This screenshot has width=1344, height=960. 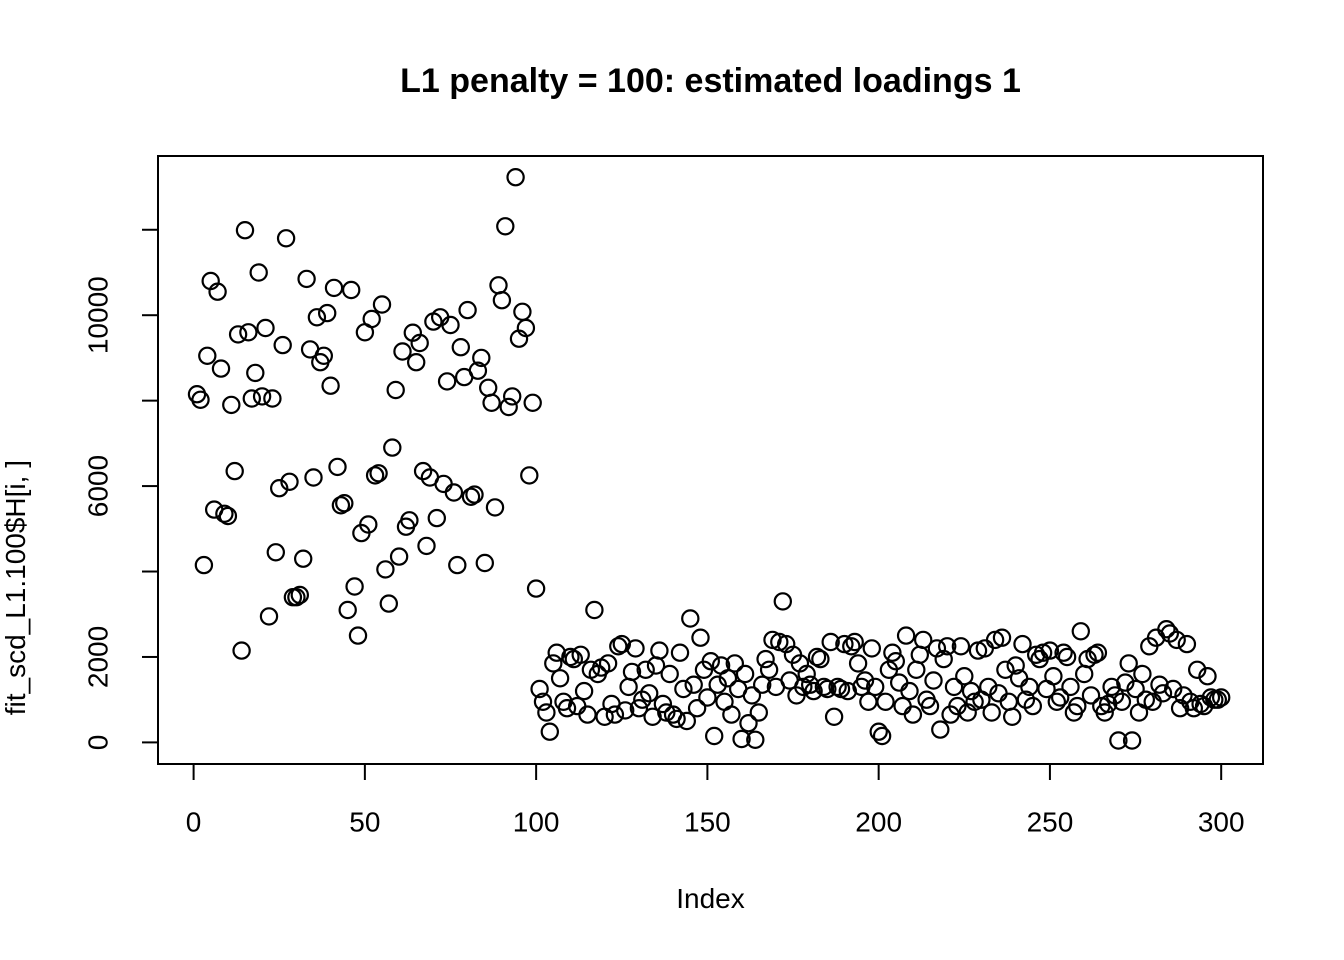 What do you see at coordinates (98, 657) in the screenshot?
I see `y-tick-label: 2000` at bounding box center [98, 657].